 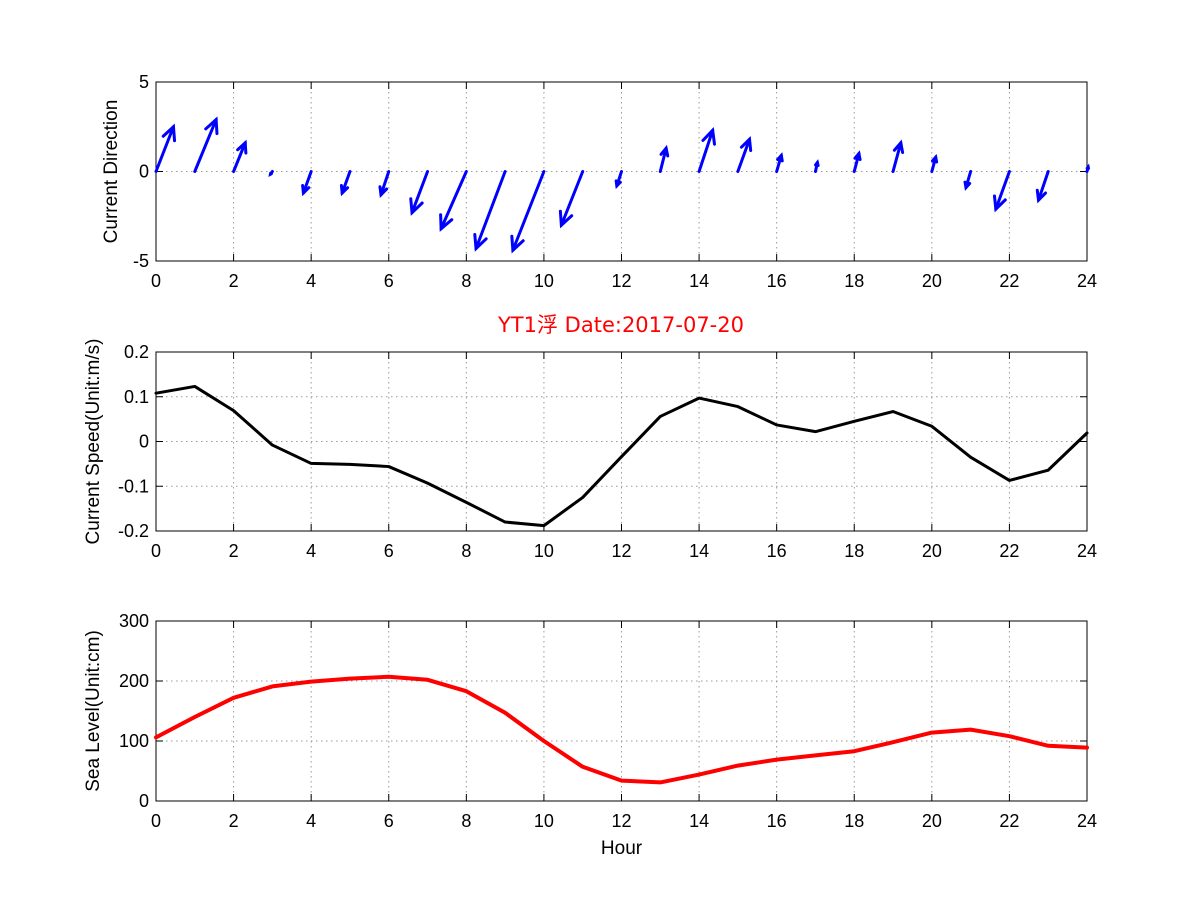 I want to click on x-tick-label: 16, so click(x=777, y=551).